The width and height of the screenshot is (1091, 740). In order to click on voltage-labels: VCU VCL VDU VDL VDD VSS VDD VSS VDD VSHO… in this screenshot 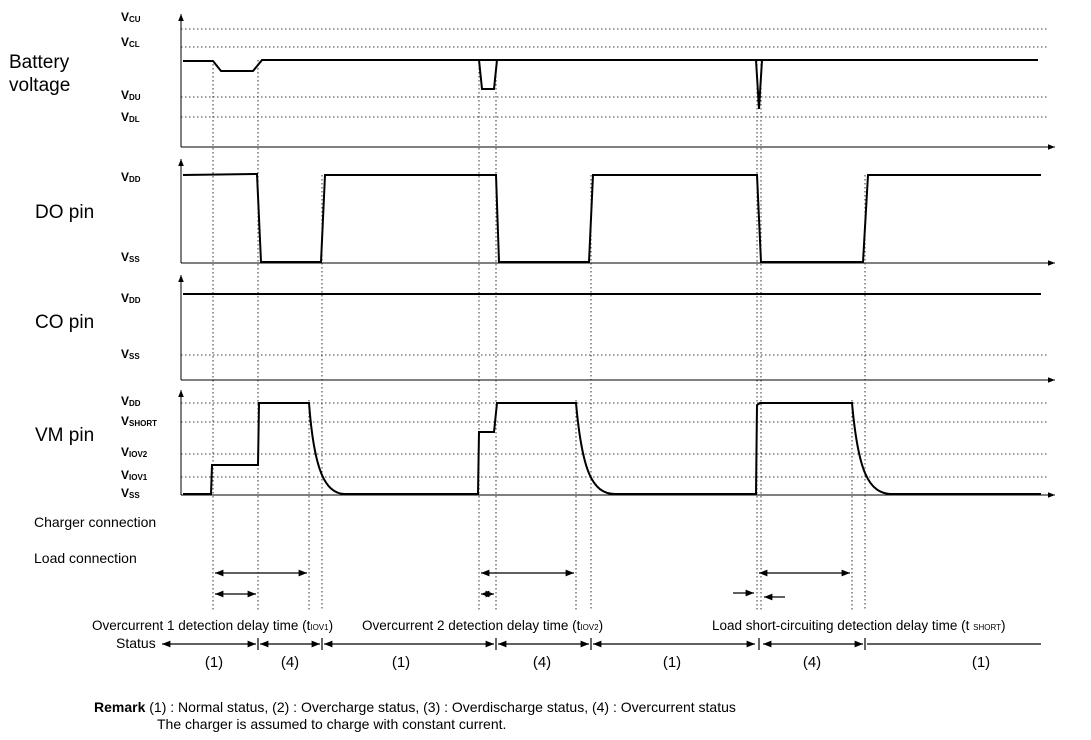, I will do `click(139, 255)`.